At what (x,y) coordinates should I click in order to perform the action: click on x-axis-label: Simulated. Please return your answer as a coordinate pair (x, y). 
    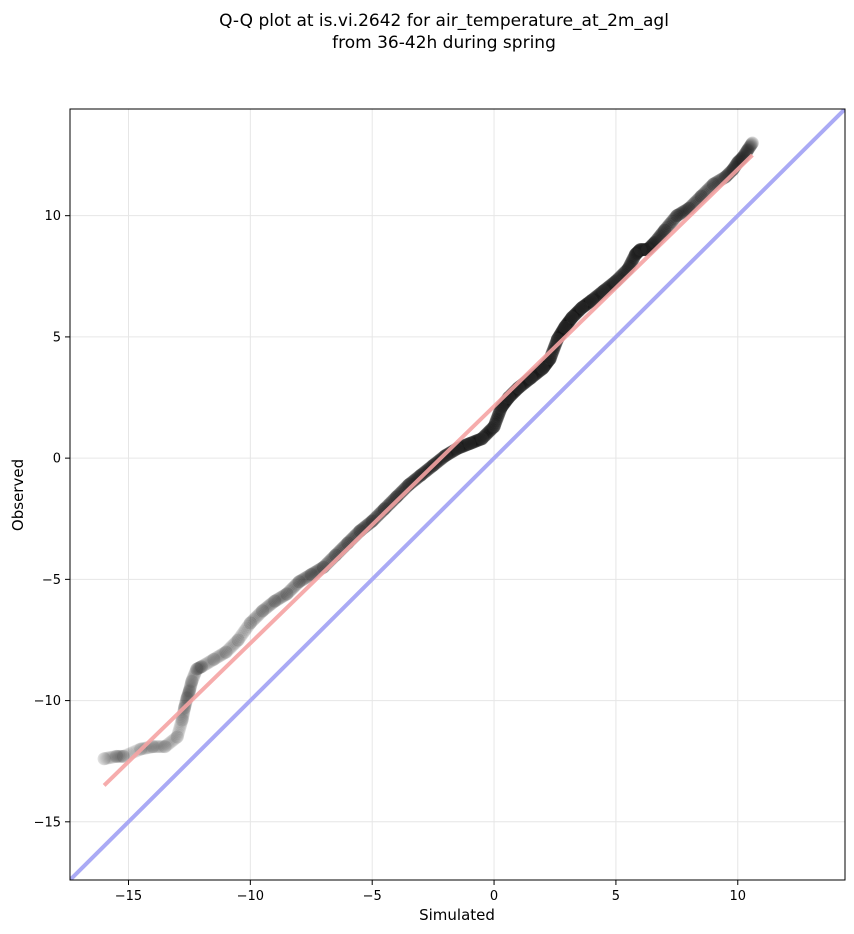
    Looking at the image, I should click on (457, 915).